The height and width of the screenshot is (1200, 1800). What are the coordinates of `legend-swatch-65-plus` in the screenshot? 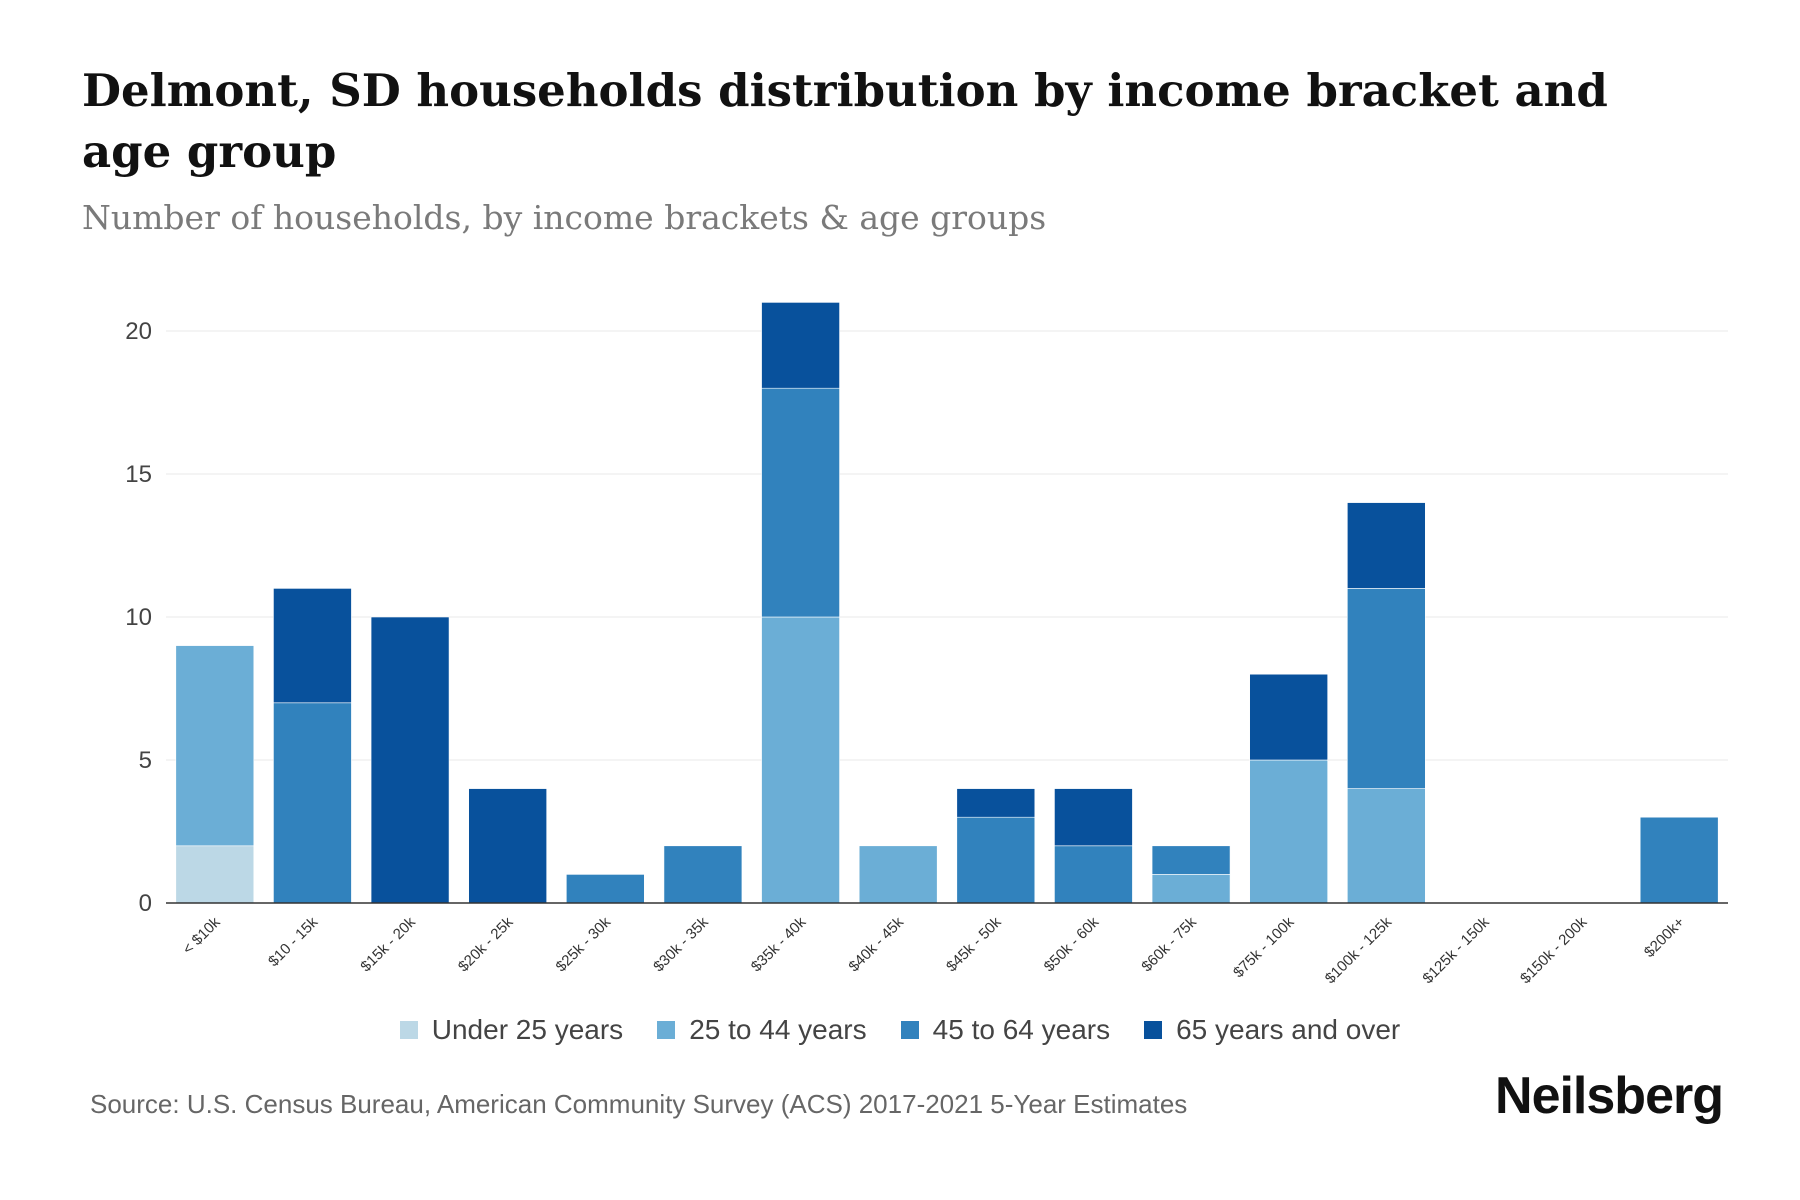 It's located at (1153, 1030).